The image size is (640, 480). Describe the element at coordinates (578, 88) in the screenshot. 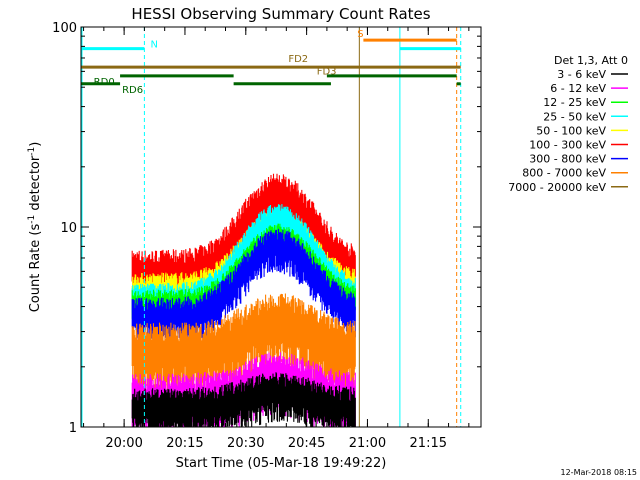

I see `legend-entry-label: 6 - 12 keV` at that location.